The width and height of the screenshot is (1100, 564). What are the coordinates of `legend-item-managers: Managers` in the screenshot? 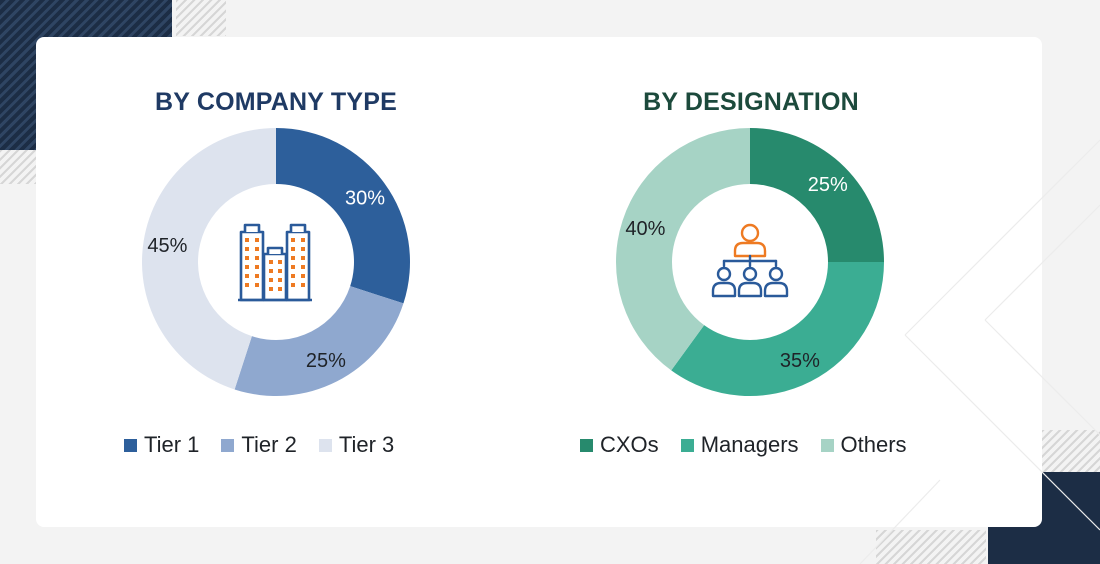 It's located at (739, 444).